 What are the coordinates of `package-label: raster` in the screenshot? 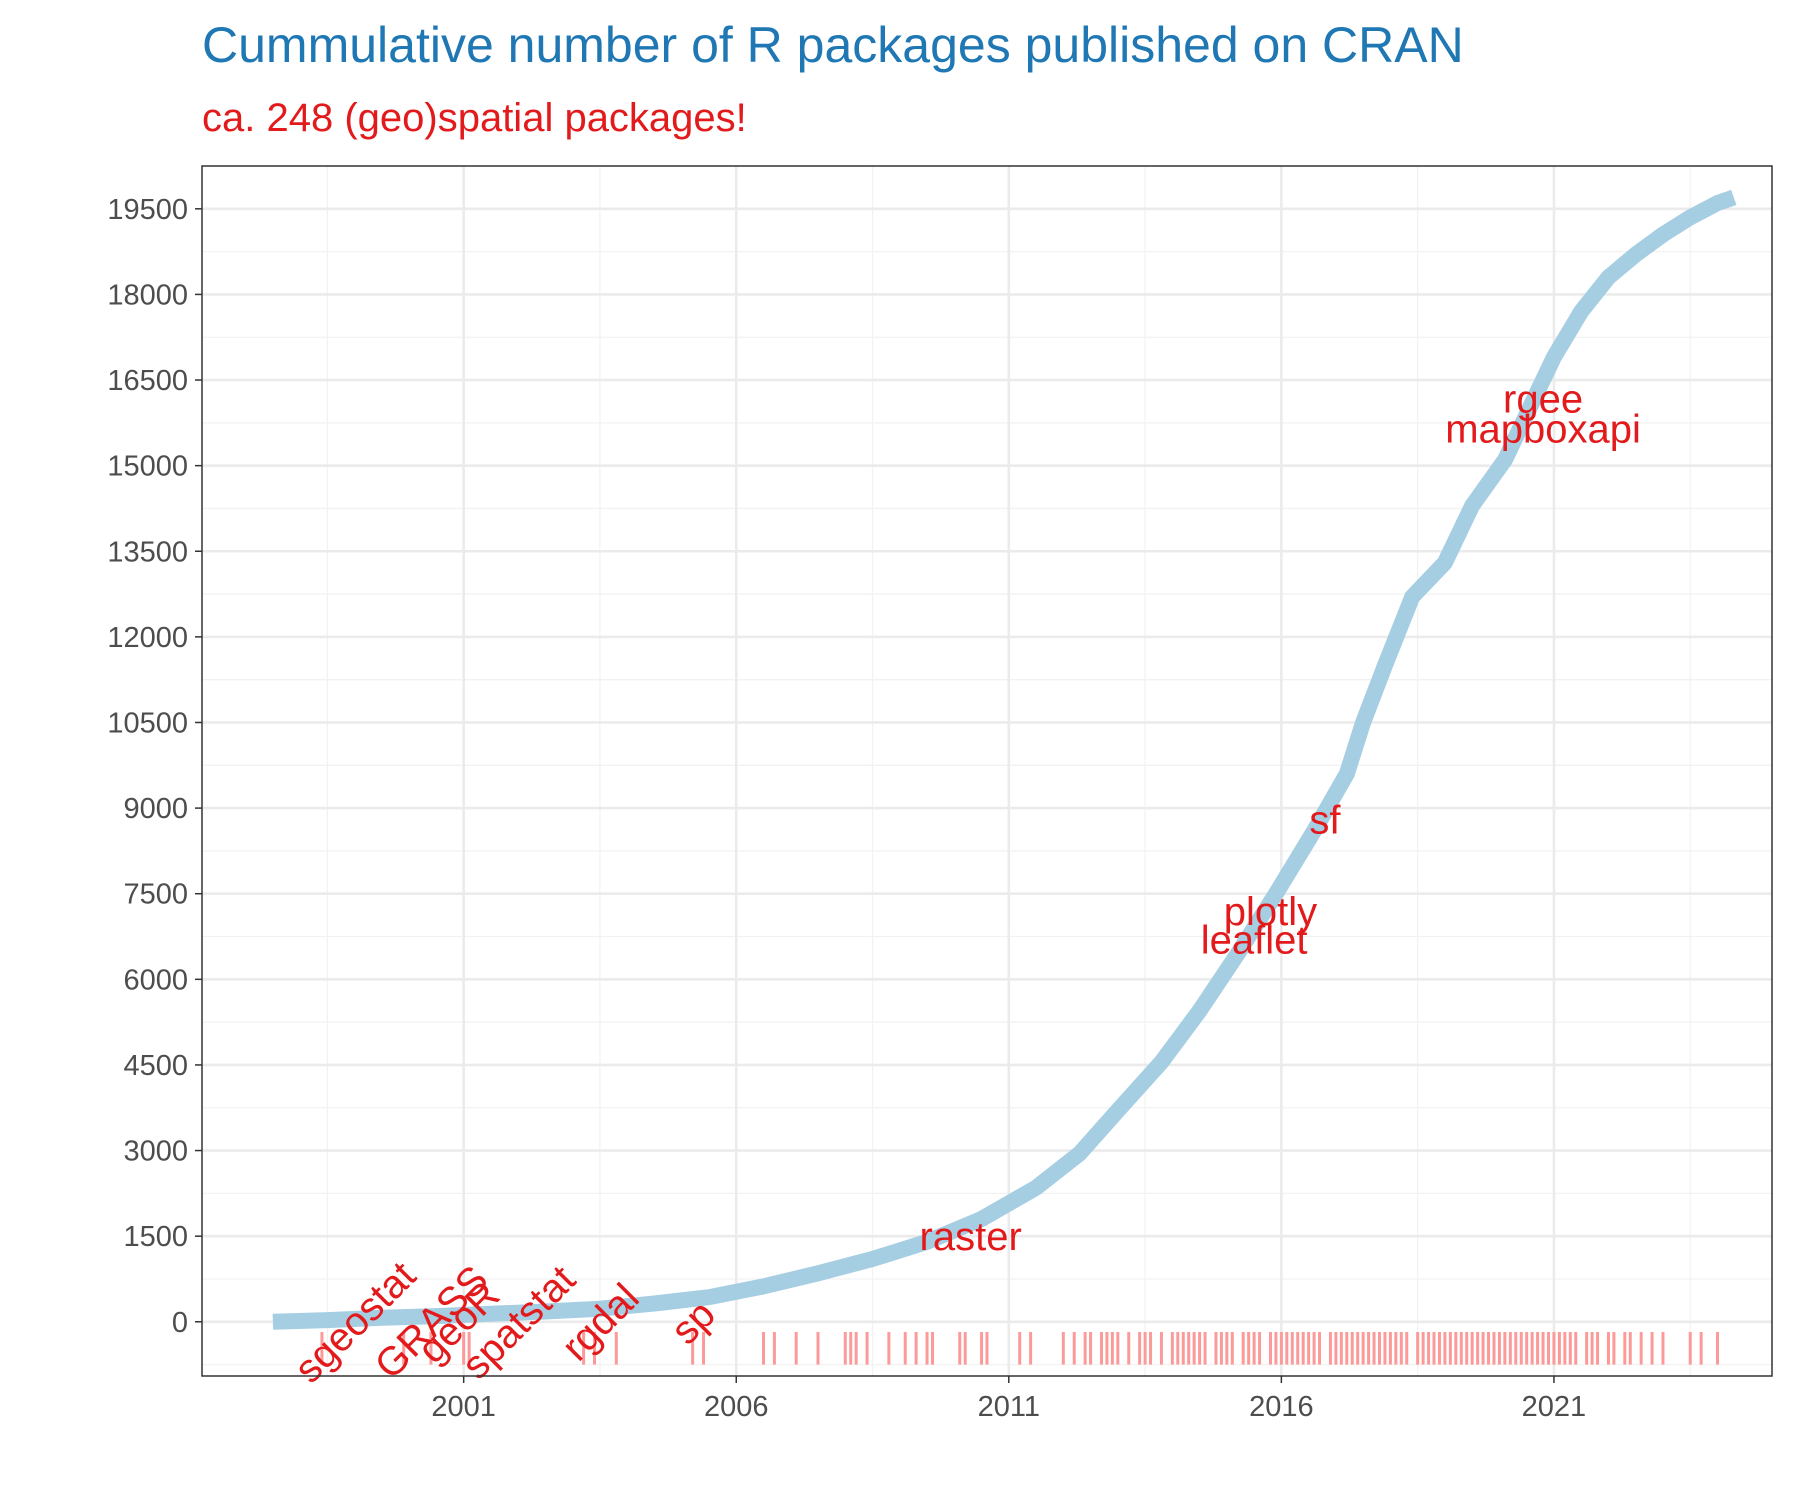 It's located at (971, 1237).